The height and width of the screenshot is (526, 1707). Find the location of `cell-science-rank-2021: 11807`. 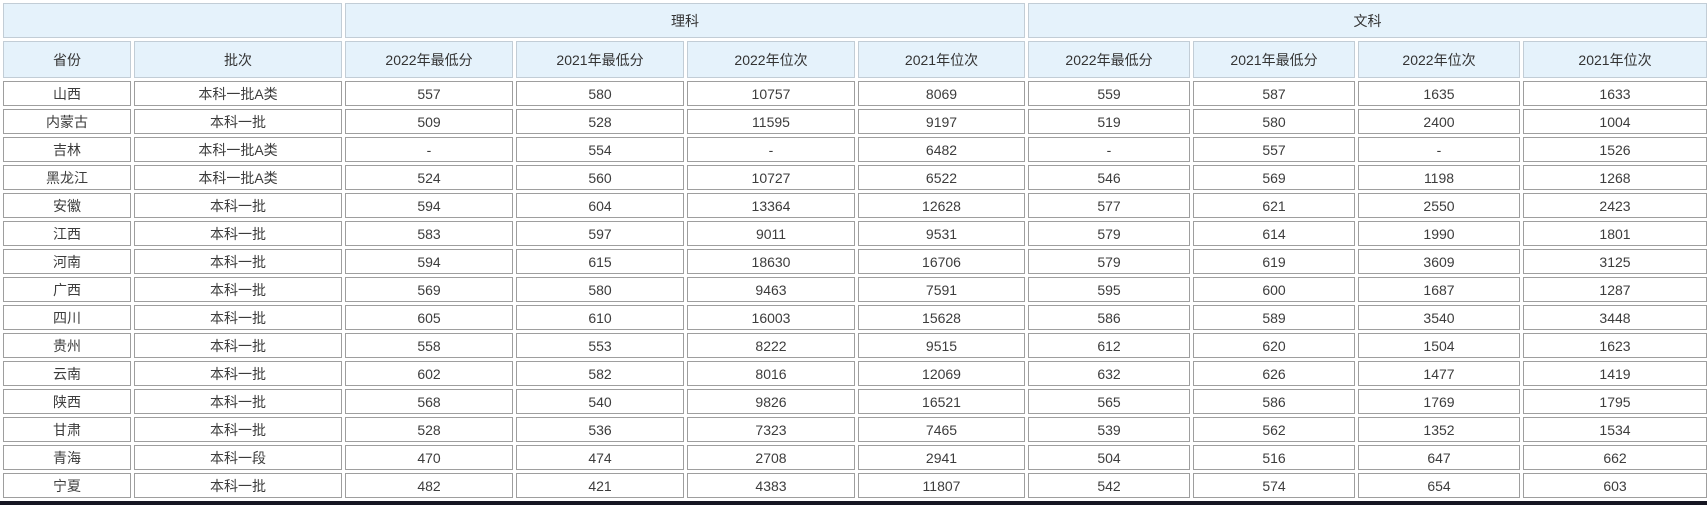

cell-science-rank-2021: 11807 is located at coordinates (941, 485).